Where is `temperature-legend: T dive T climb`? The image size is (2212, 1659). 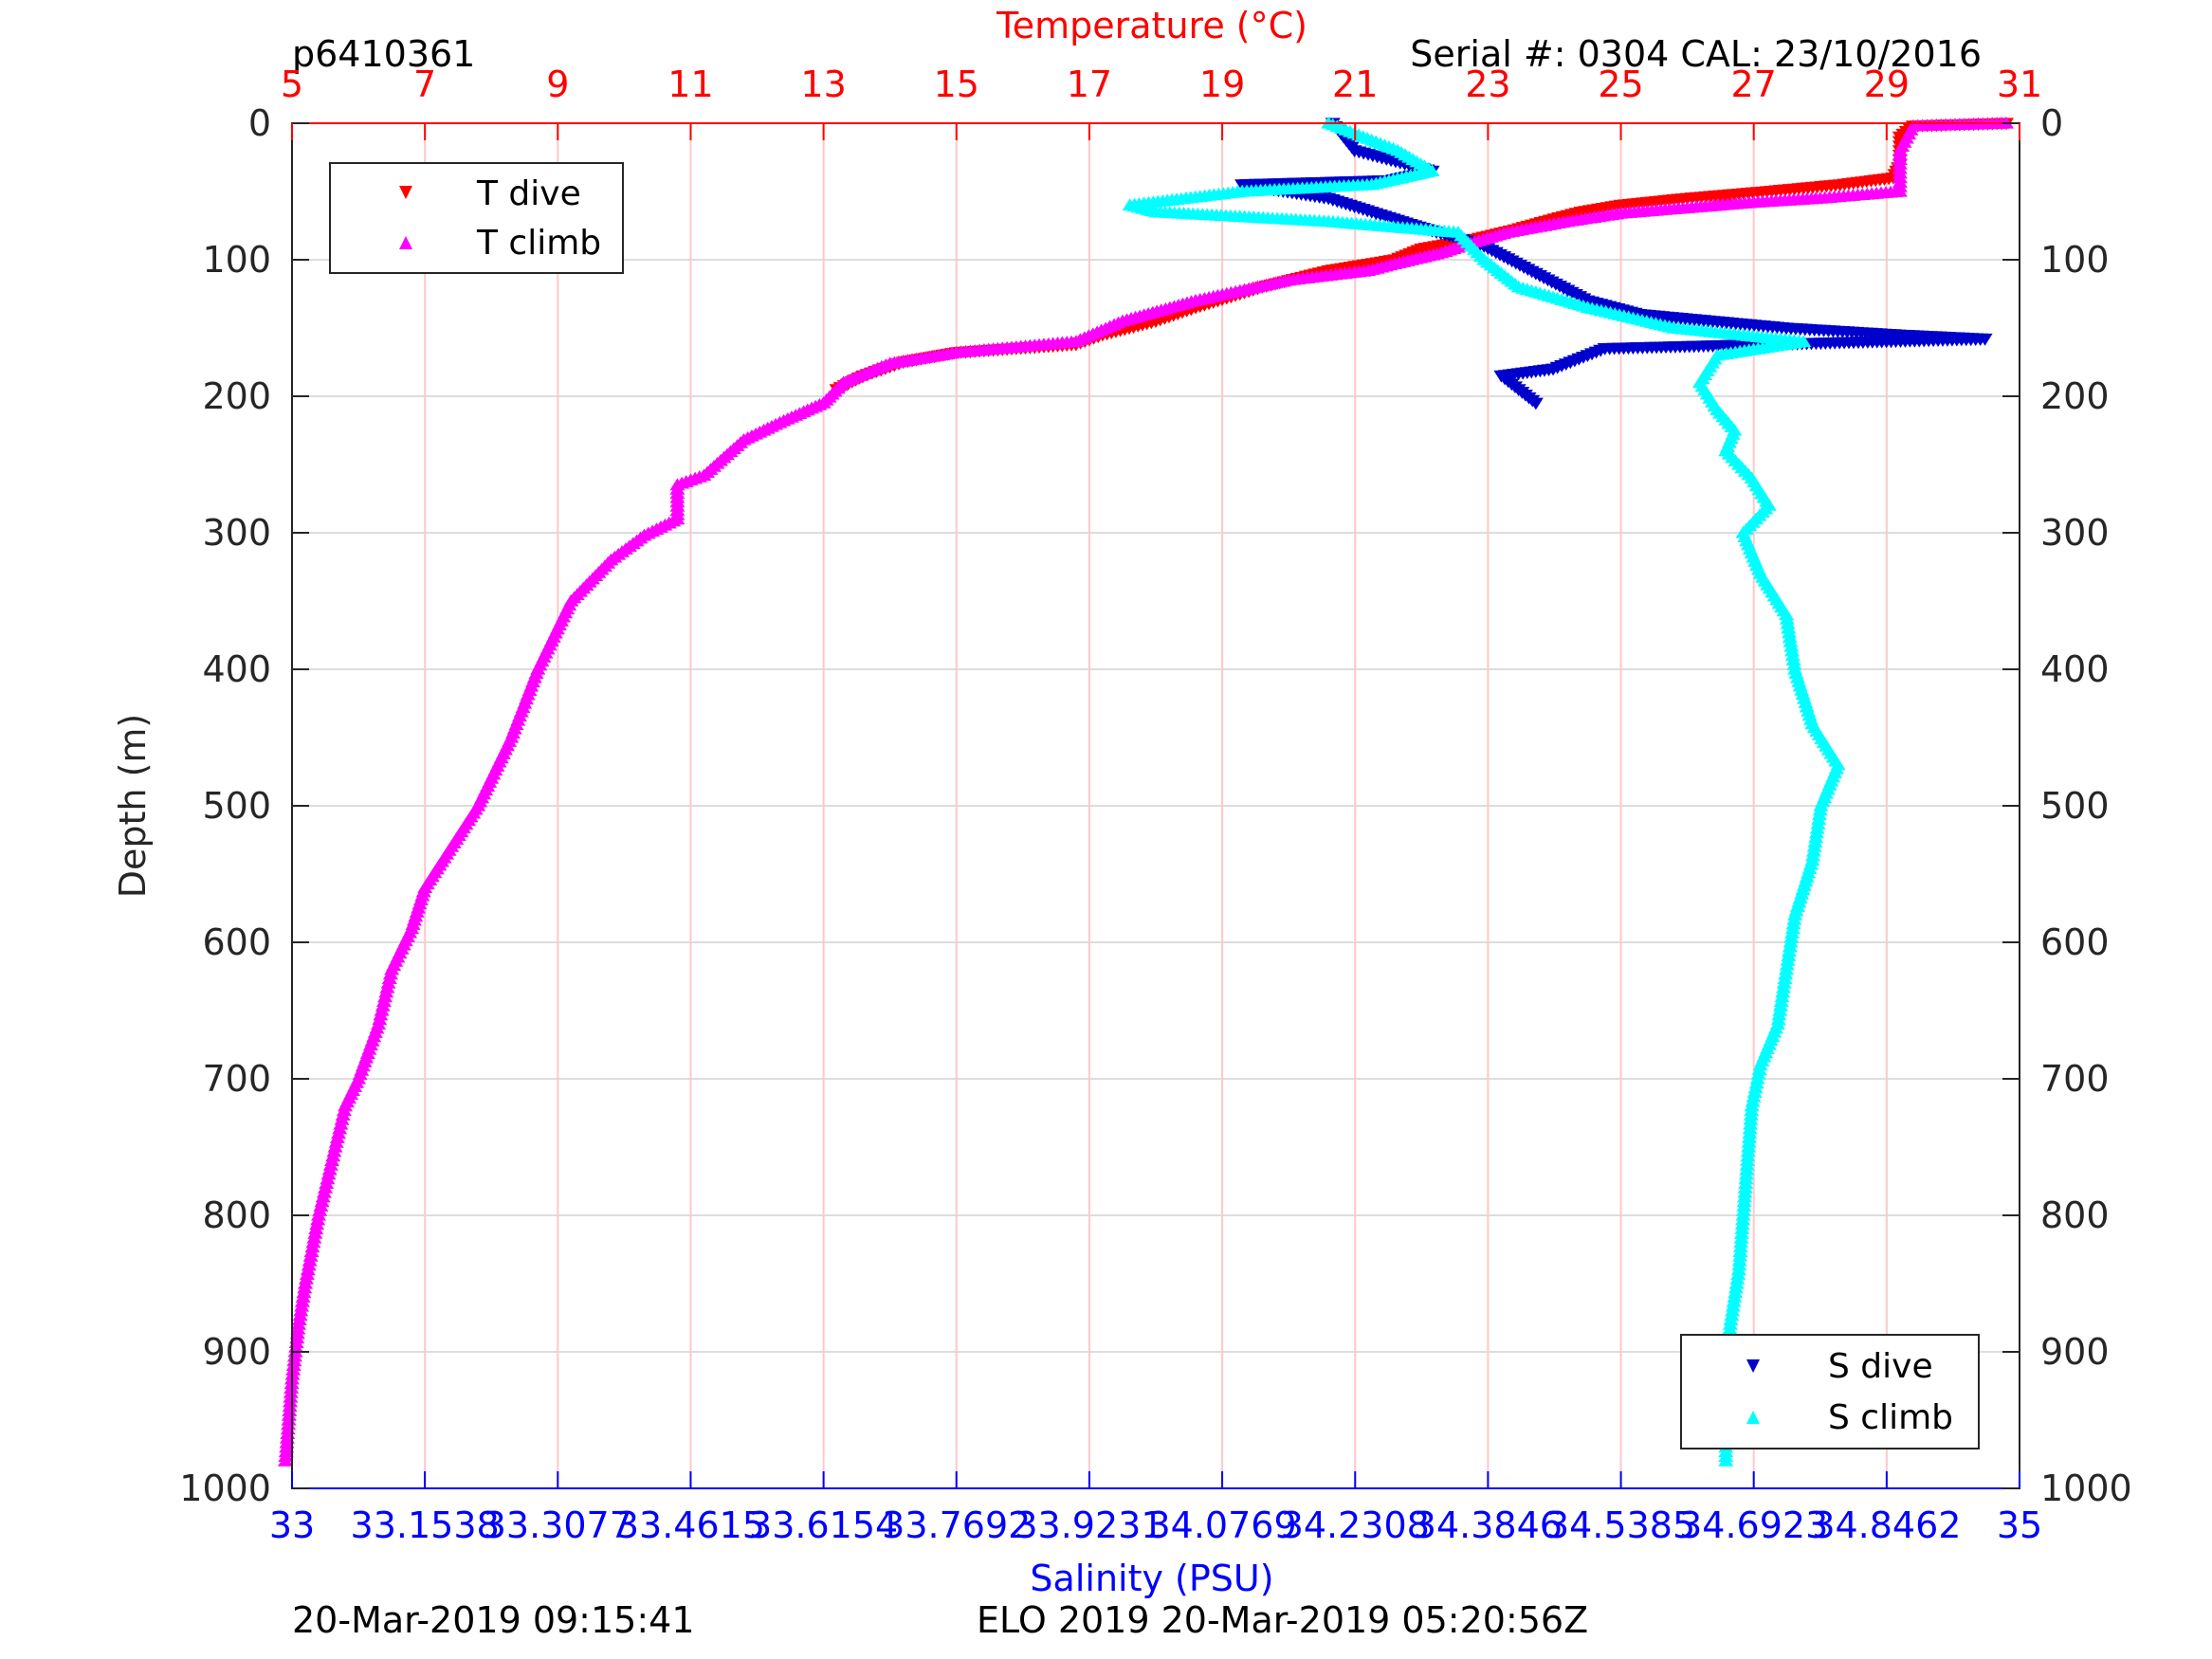
temperature-legend: T dive T climb is located at coordinates (476, 218).